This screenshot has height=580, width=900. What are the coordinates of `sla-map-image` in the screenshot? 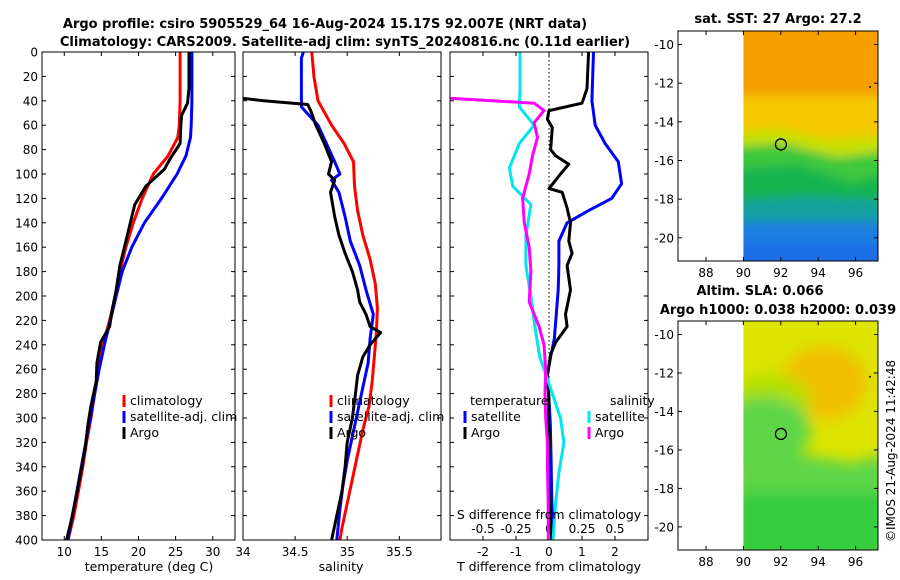 It's located at (810, 435).